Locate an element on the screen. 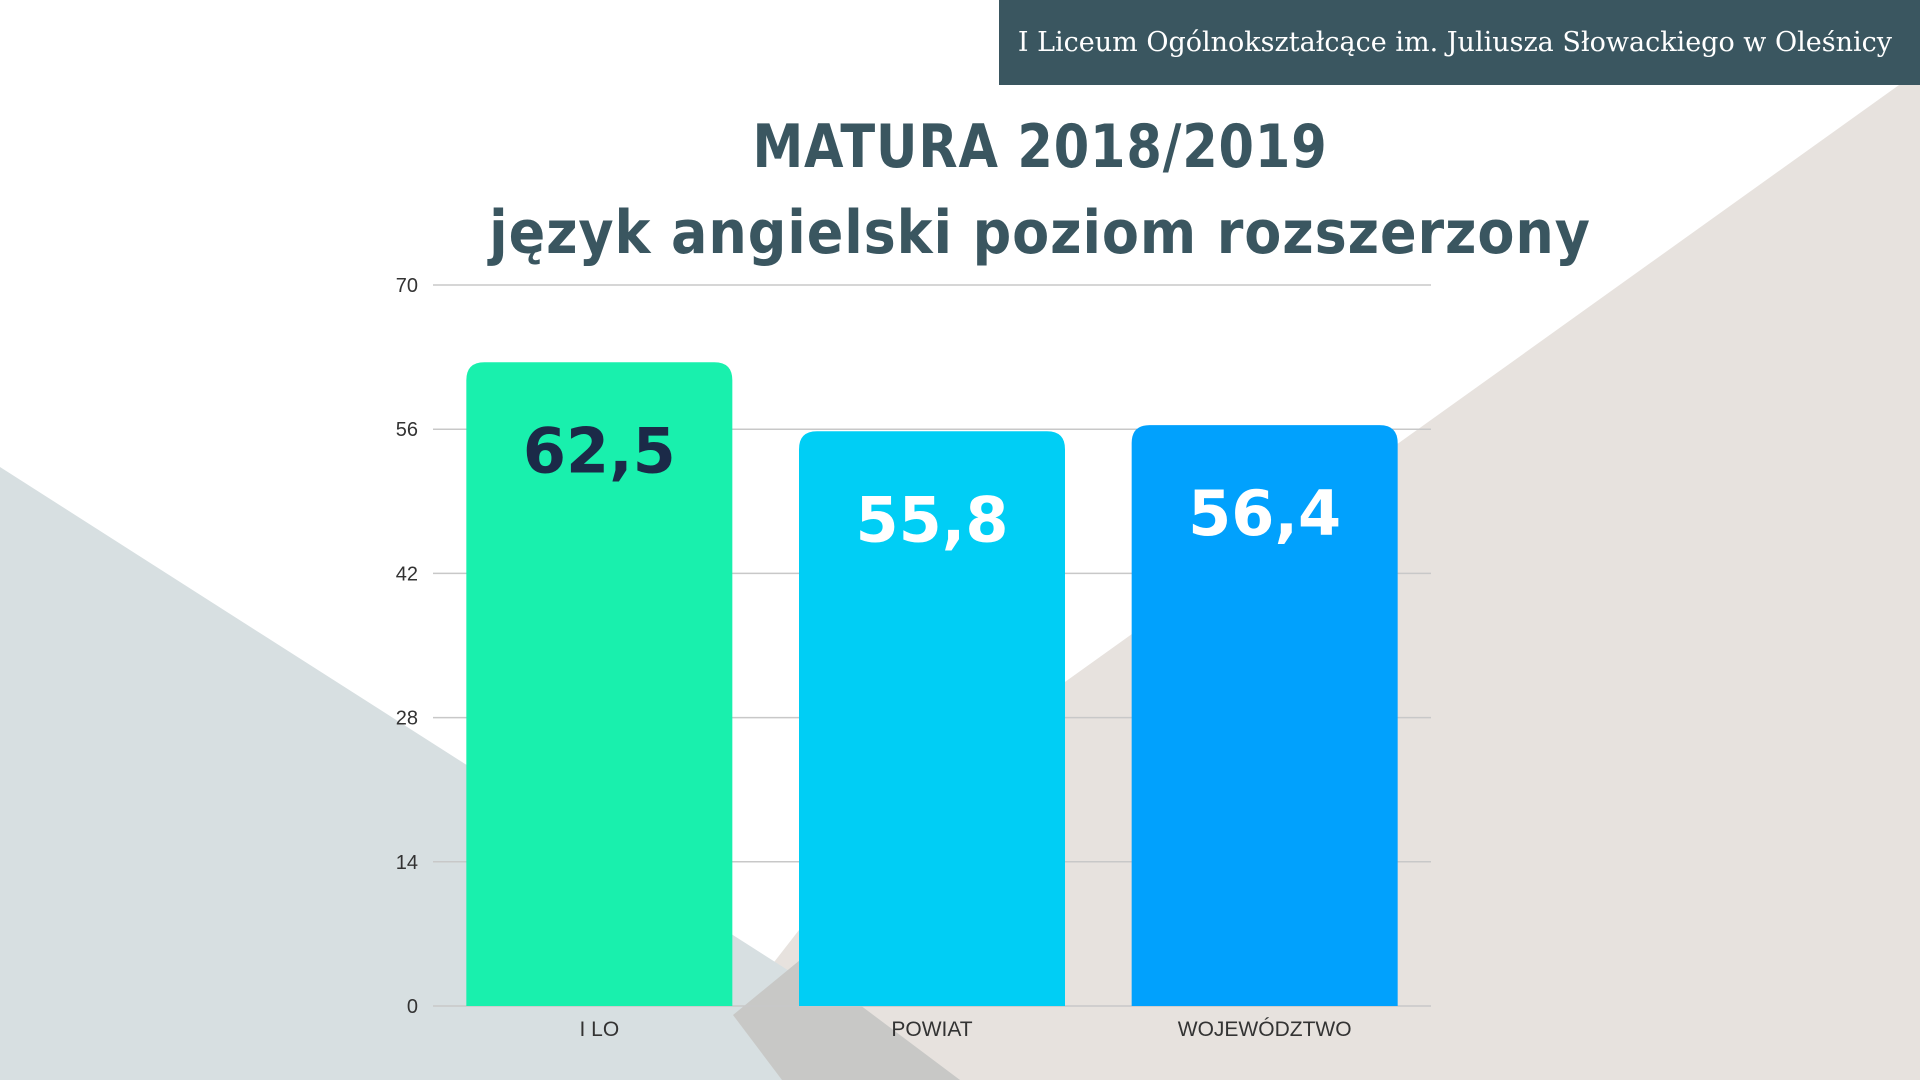 The image size is (1920, 1080). bar-value-label: 55,8 is located at coordinates (932, 519).